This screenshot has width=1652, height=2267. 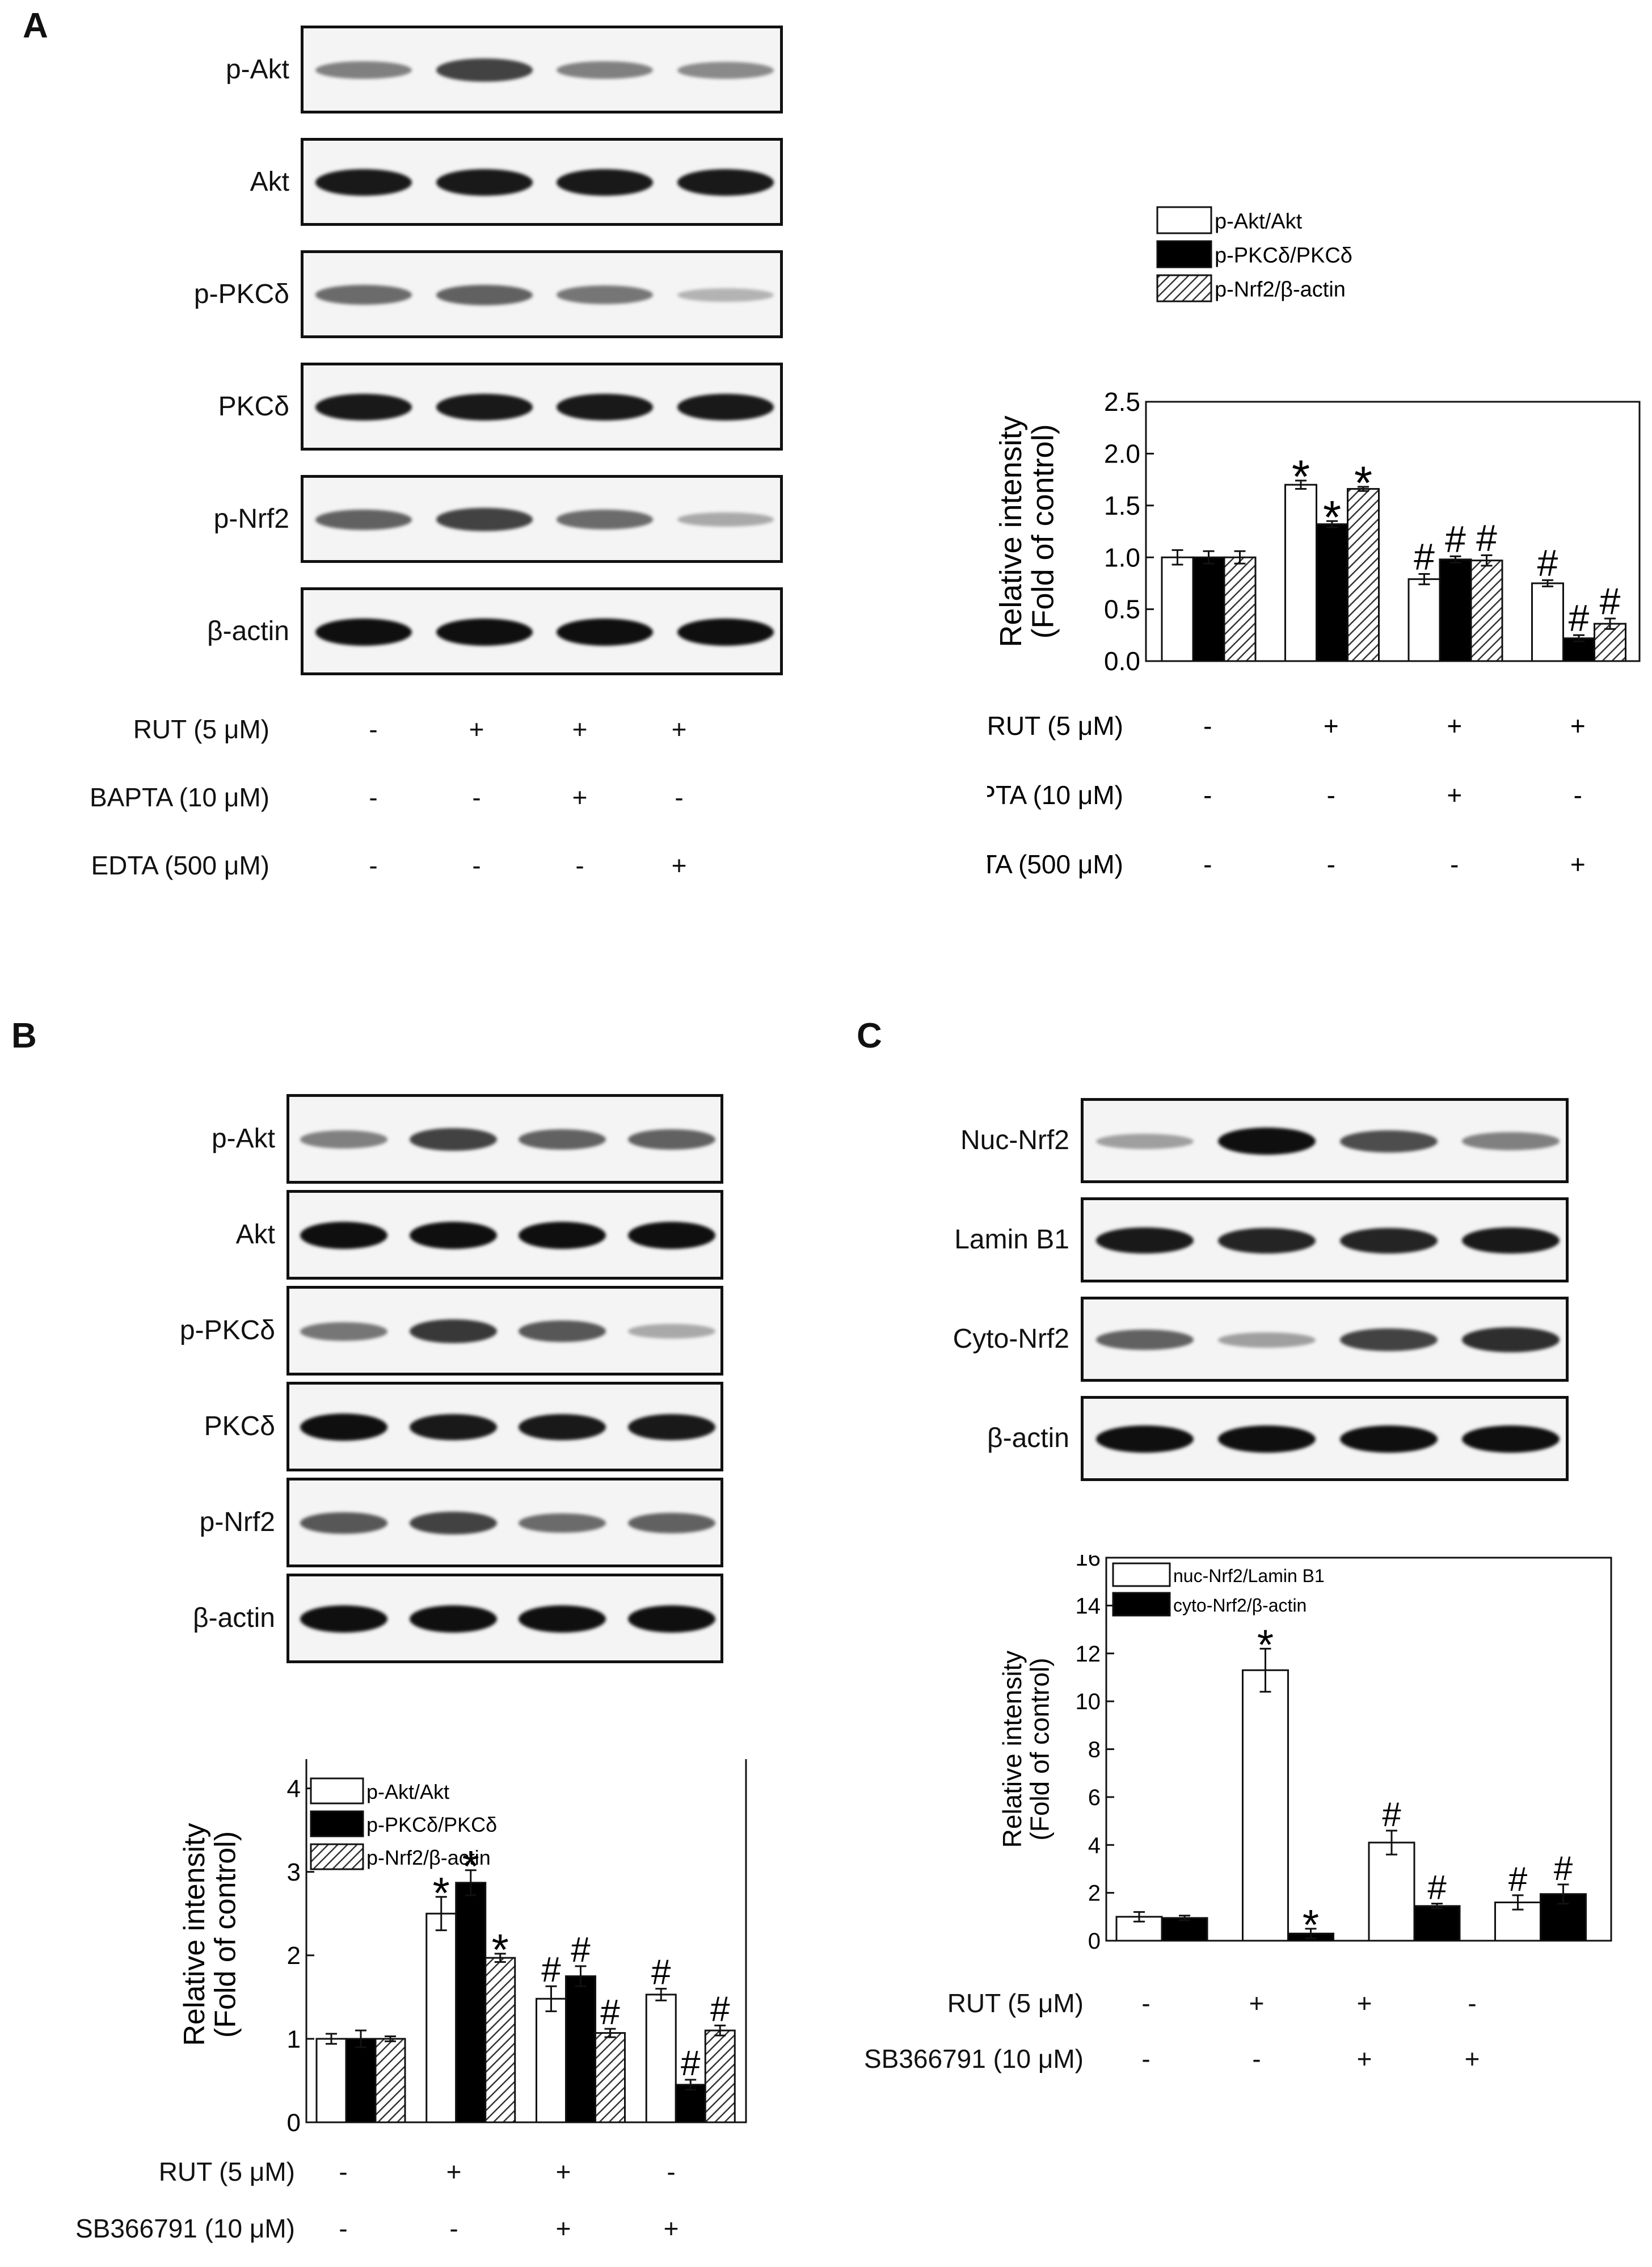 What do you see at coordinates (1088, 1605) in the screenshot?
I see `y-tick-label: 14` at bounding box center [1088, 1605].